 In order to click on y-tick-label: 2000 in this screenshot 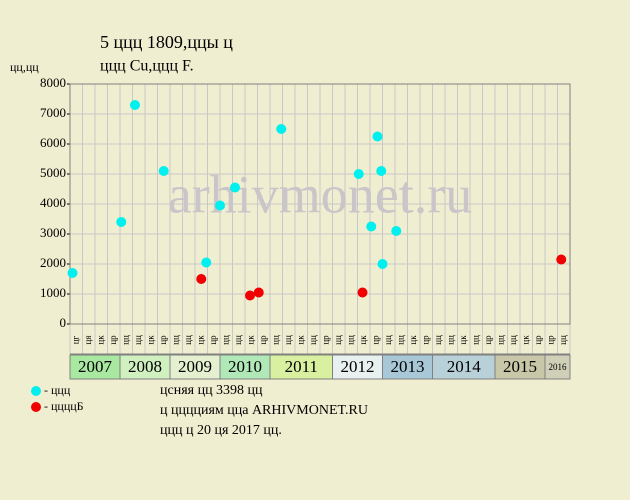, I will do `click(53, 262)`.